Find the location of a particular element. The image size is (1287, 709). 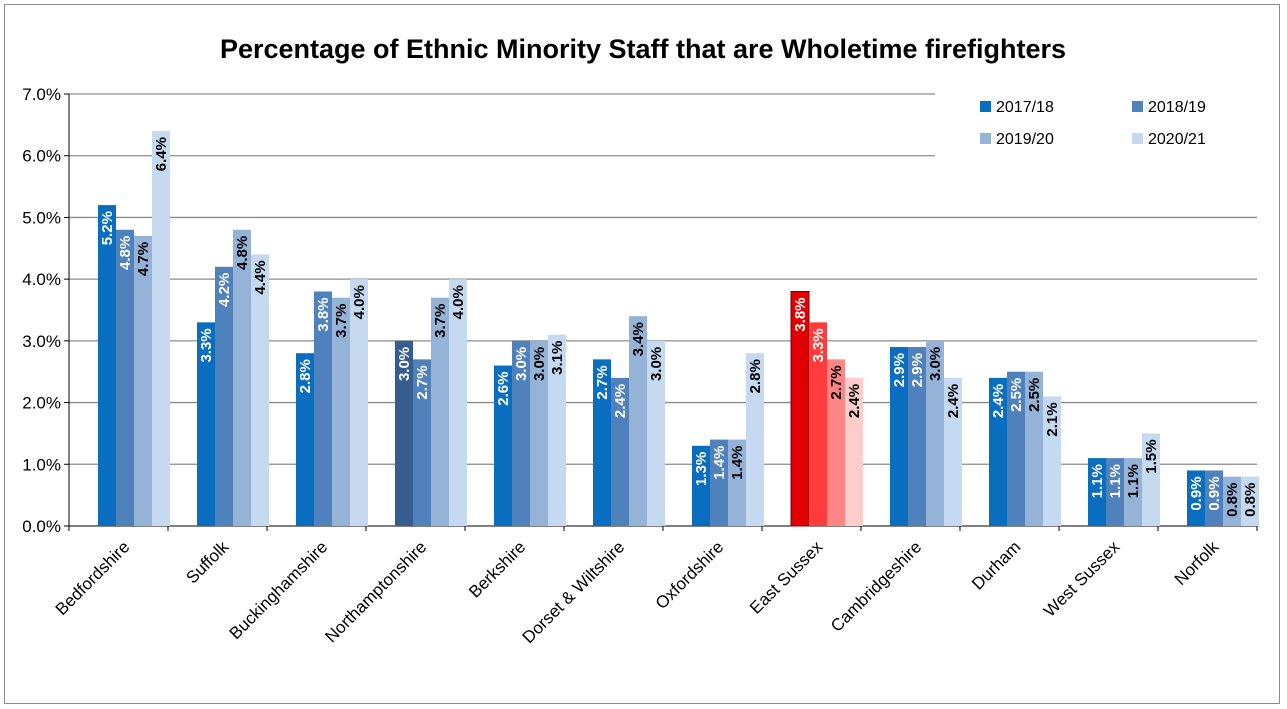

category-label: Dorset & Wiltshire is located at coordinates (574, 592).